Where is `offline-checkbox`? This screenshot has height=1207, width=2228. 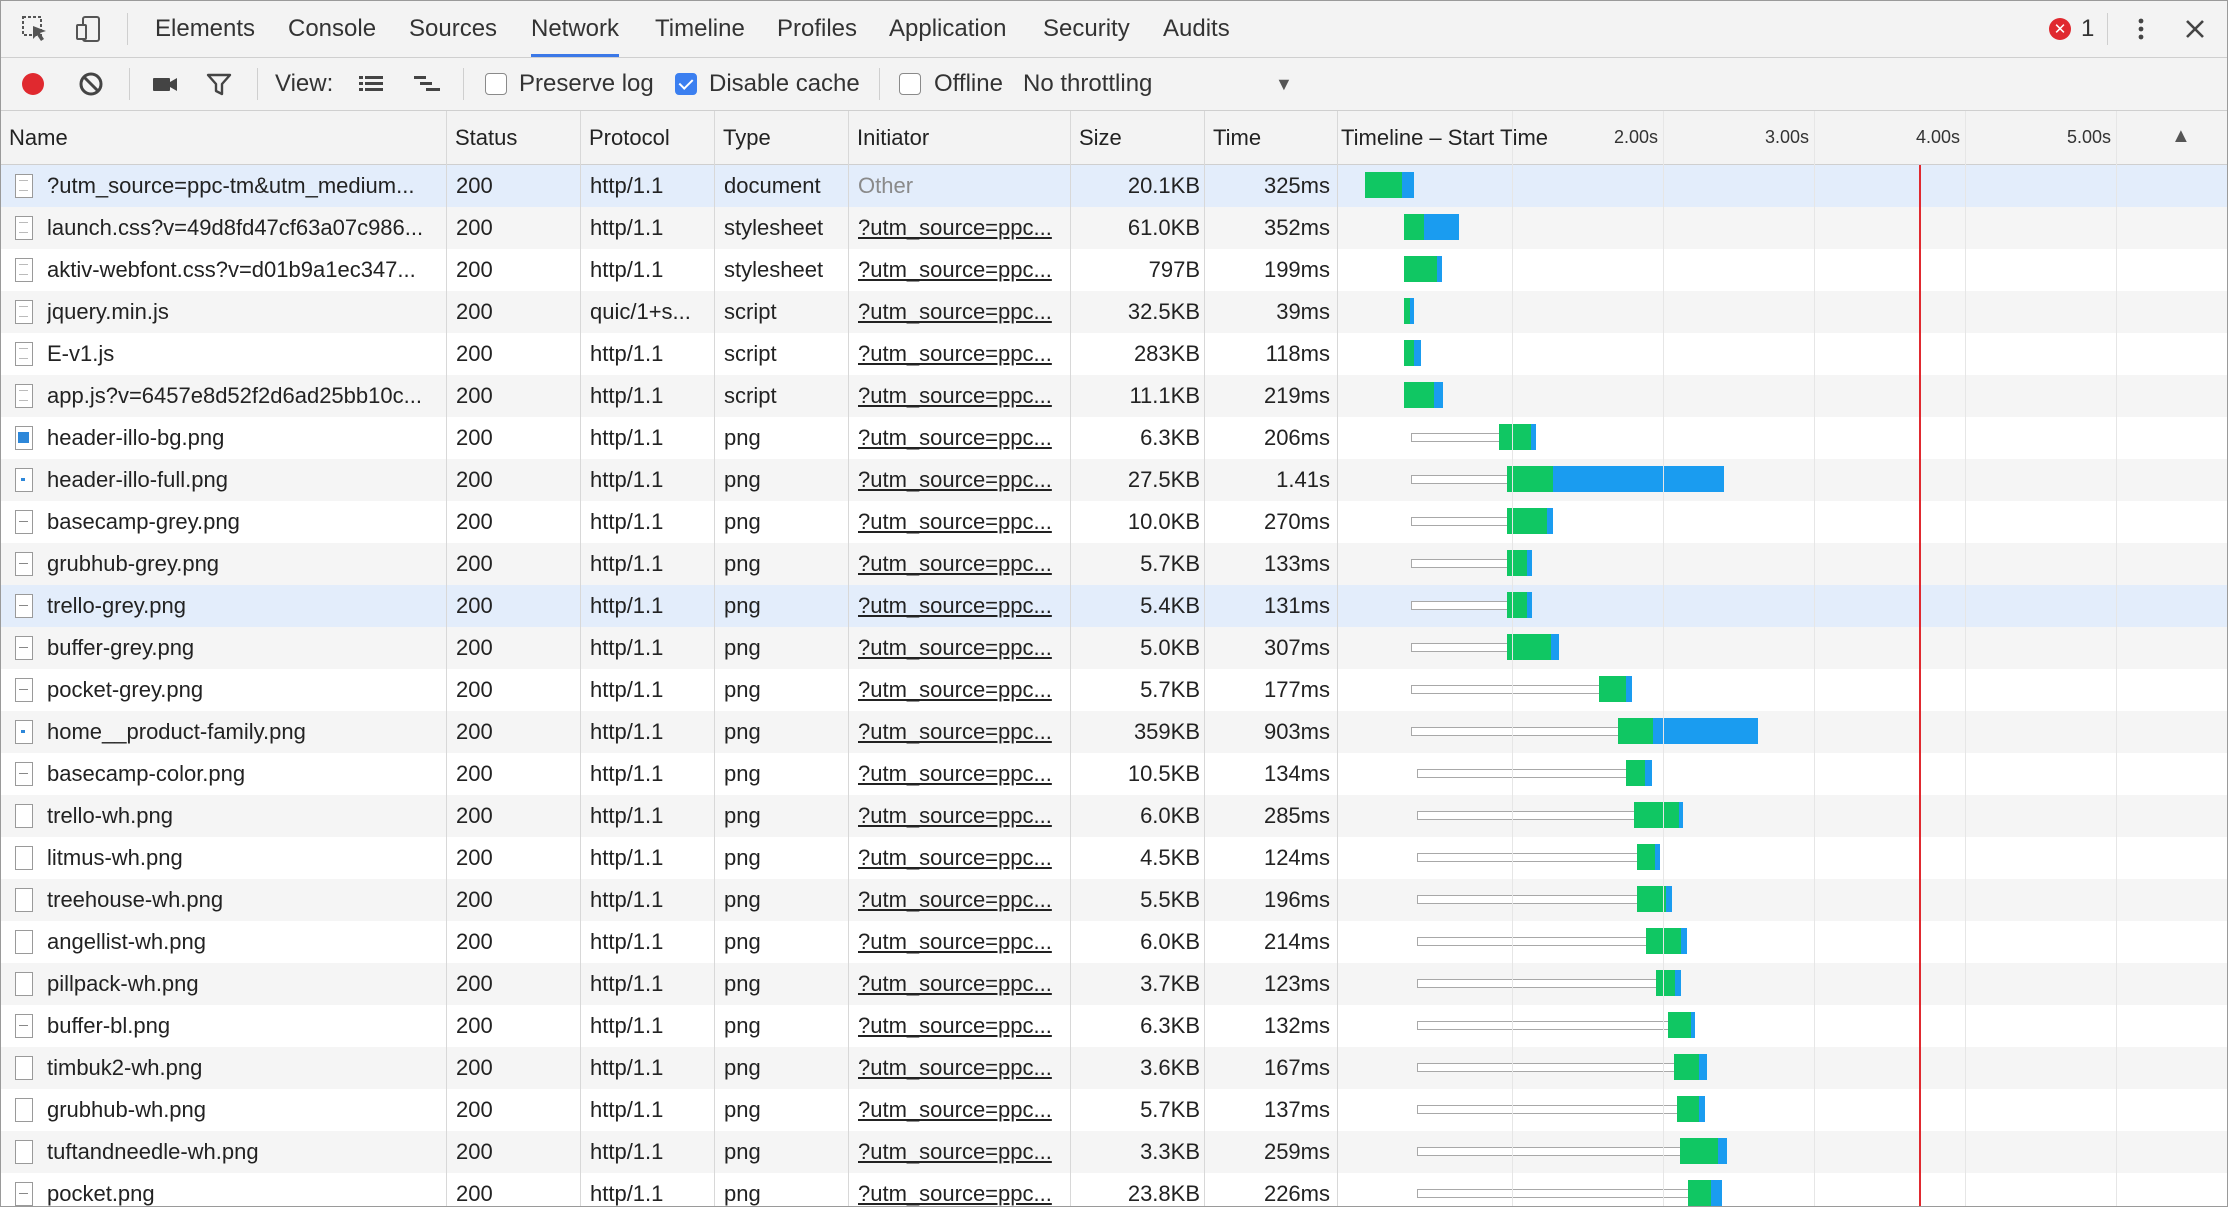
offline-checkbox is located at coordinates (910, 84).